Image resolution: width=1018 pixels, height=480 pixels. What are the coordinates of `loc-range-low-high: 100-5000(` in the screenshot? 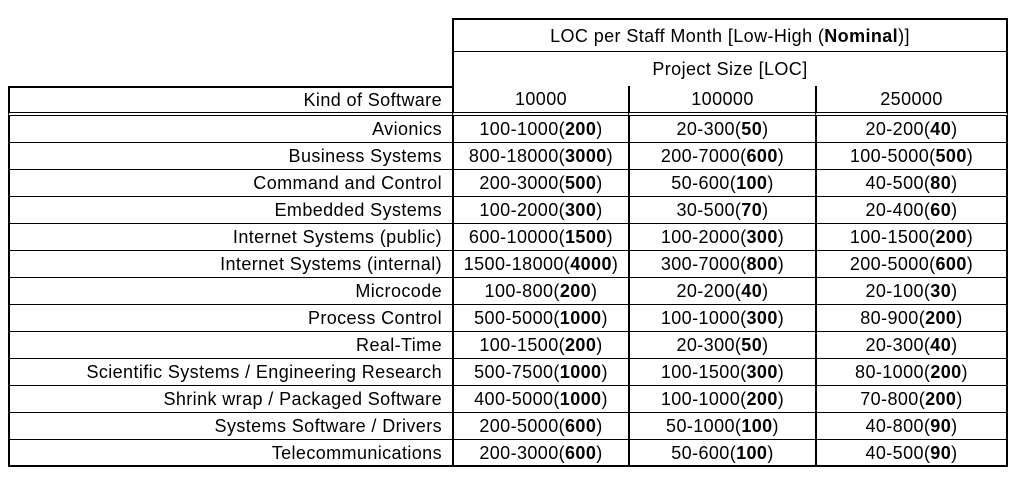 It's located at (892, 156).